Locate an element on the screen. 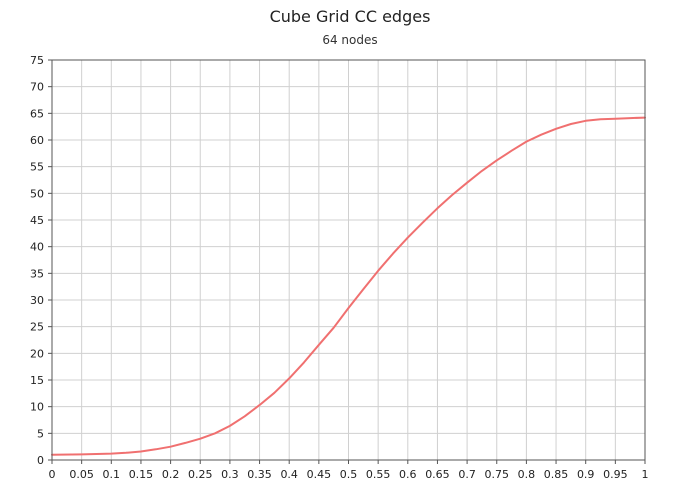  x-tick-label: 0.9 is located at coordinates (586, 474).